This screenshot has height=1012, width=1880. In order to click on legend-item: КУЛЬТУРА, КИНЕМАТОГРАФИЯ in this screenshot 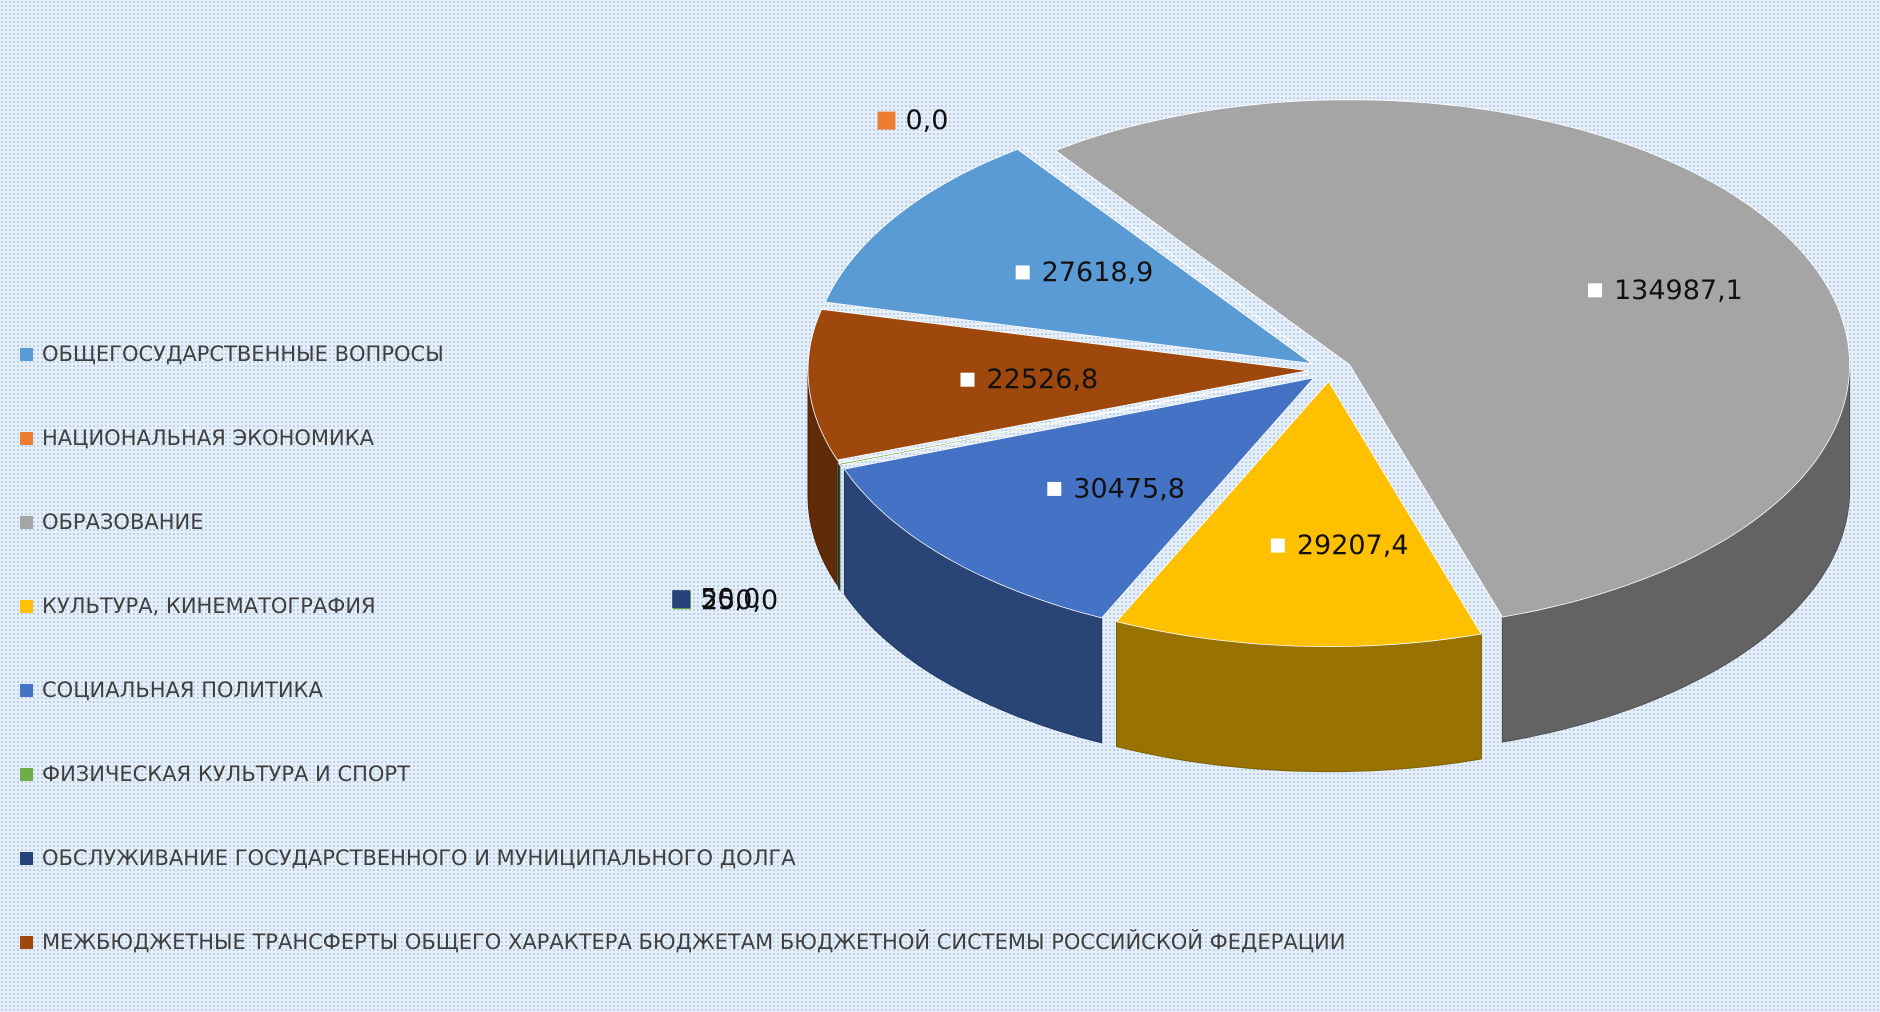, I will do `click(708, 634)`.